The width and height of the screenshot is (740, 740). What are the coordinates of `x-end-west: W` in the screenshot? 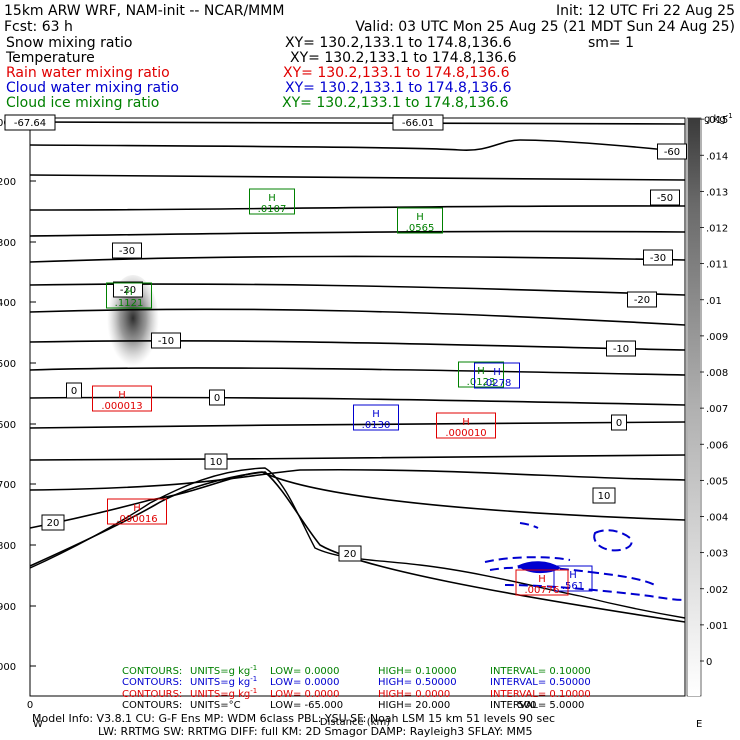 It's located at (38, 724).